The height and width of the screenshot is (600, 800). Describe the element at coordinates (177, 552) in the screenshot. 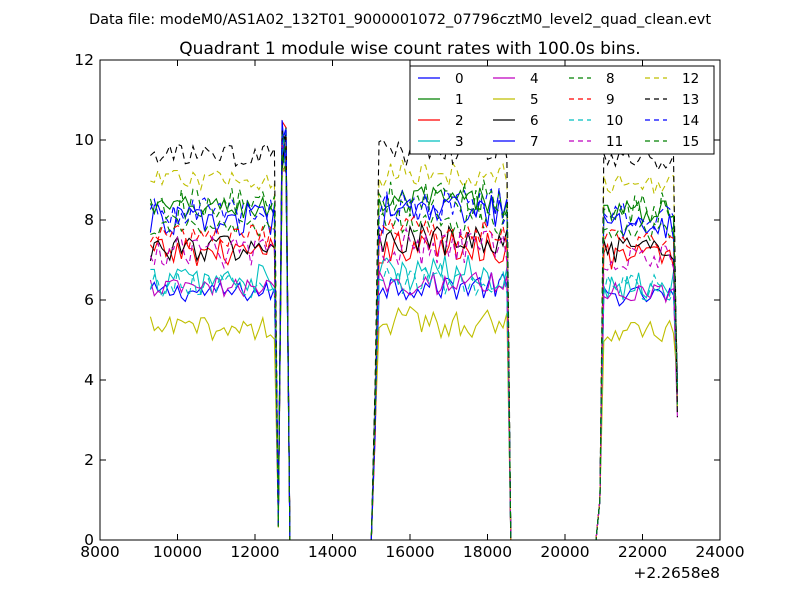

I see `x-tick-label: 10000` at that location.